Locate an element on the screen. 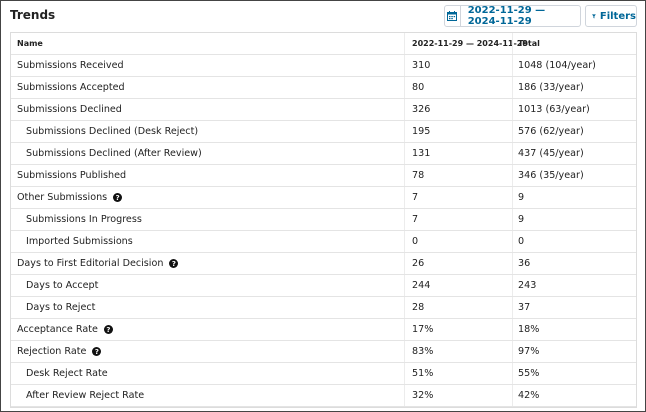 The height and width of the screenshot is (412, 646). row-name: Desk Reject Rate is located at coordinates (67, 373).